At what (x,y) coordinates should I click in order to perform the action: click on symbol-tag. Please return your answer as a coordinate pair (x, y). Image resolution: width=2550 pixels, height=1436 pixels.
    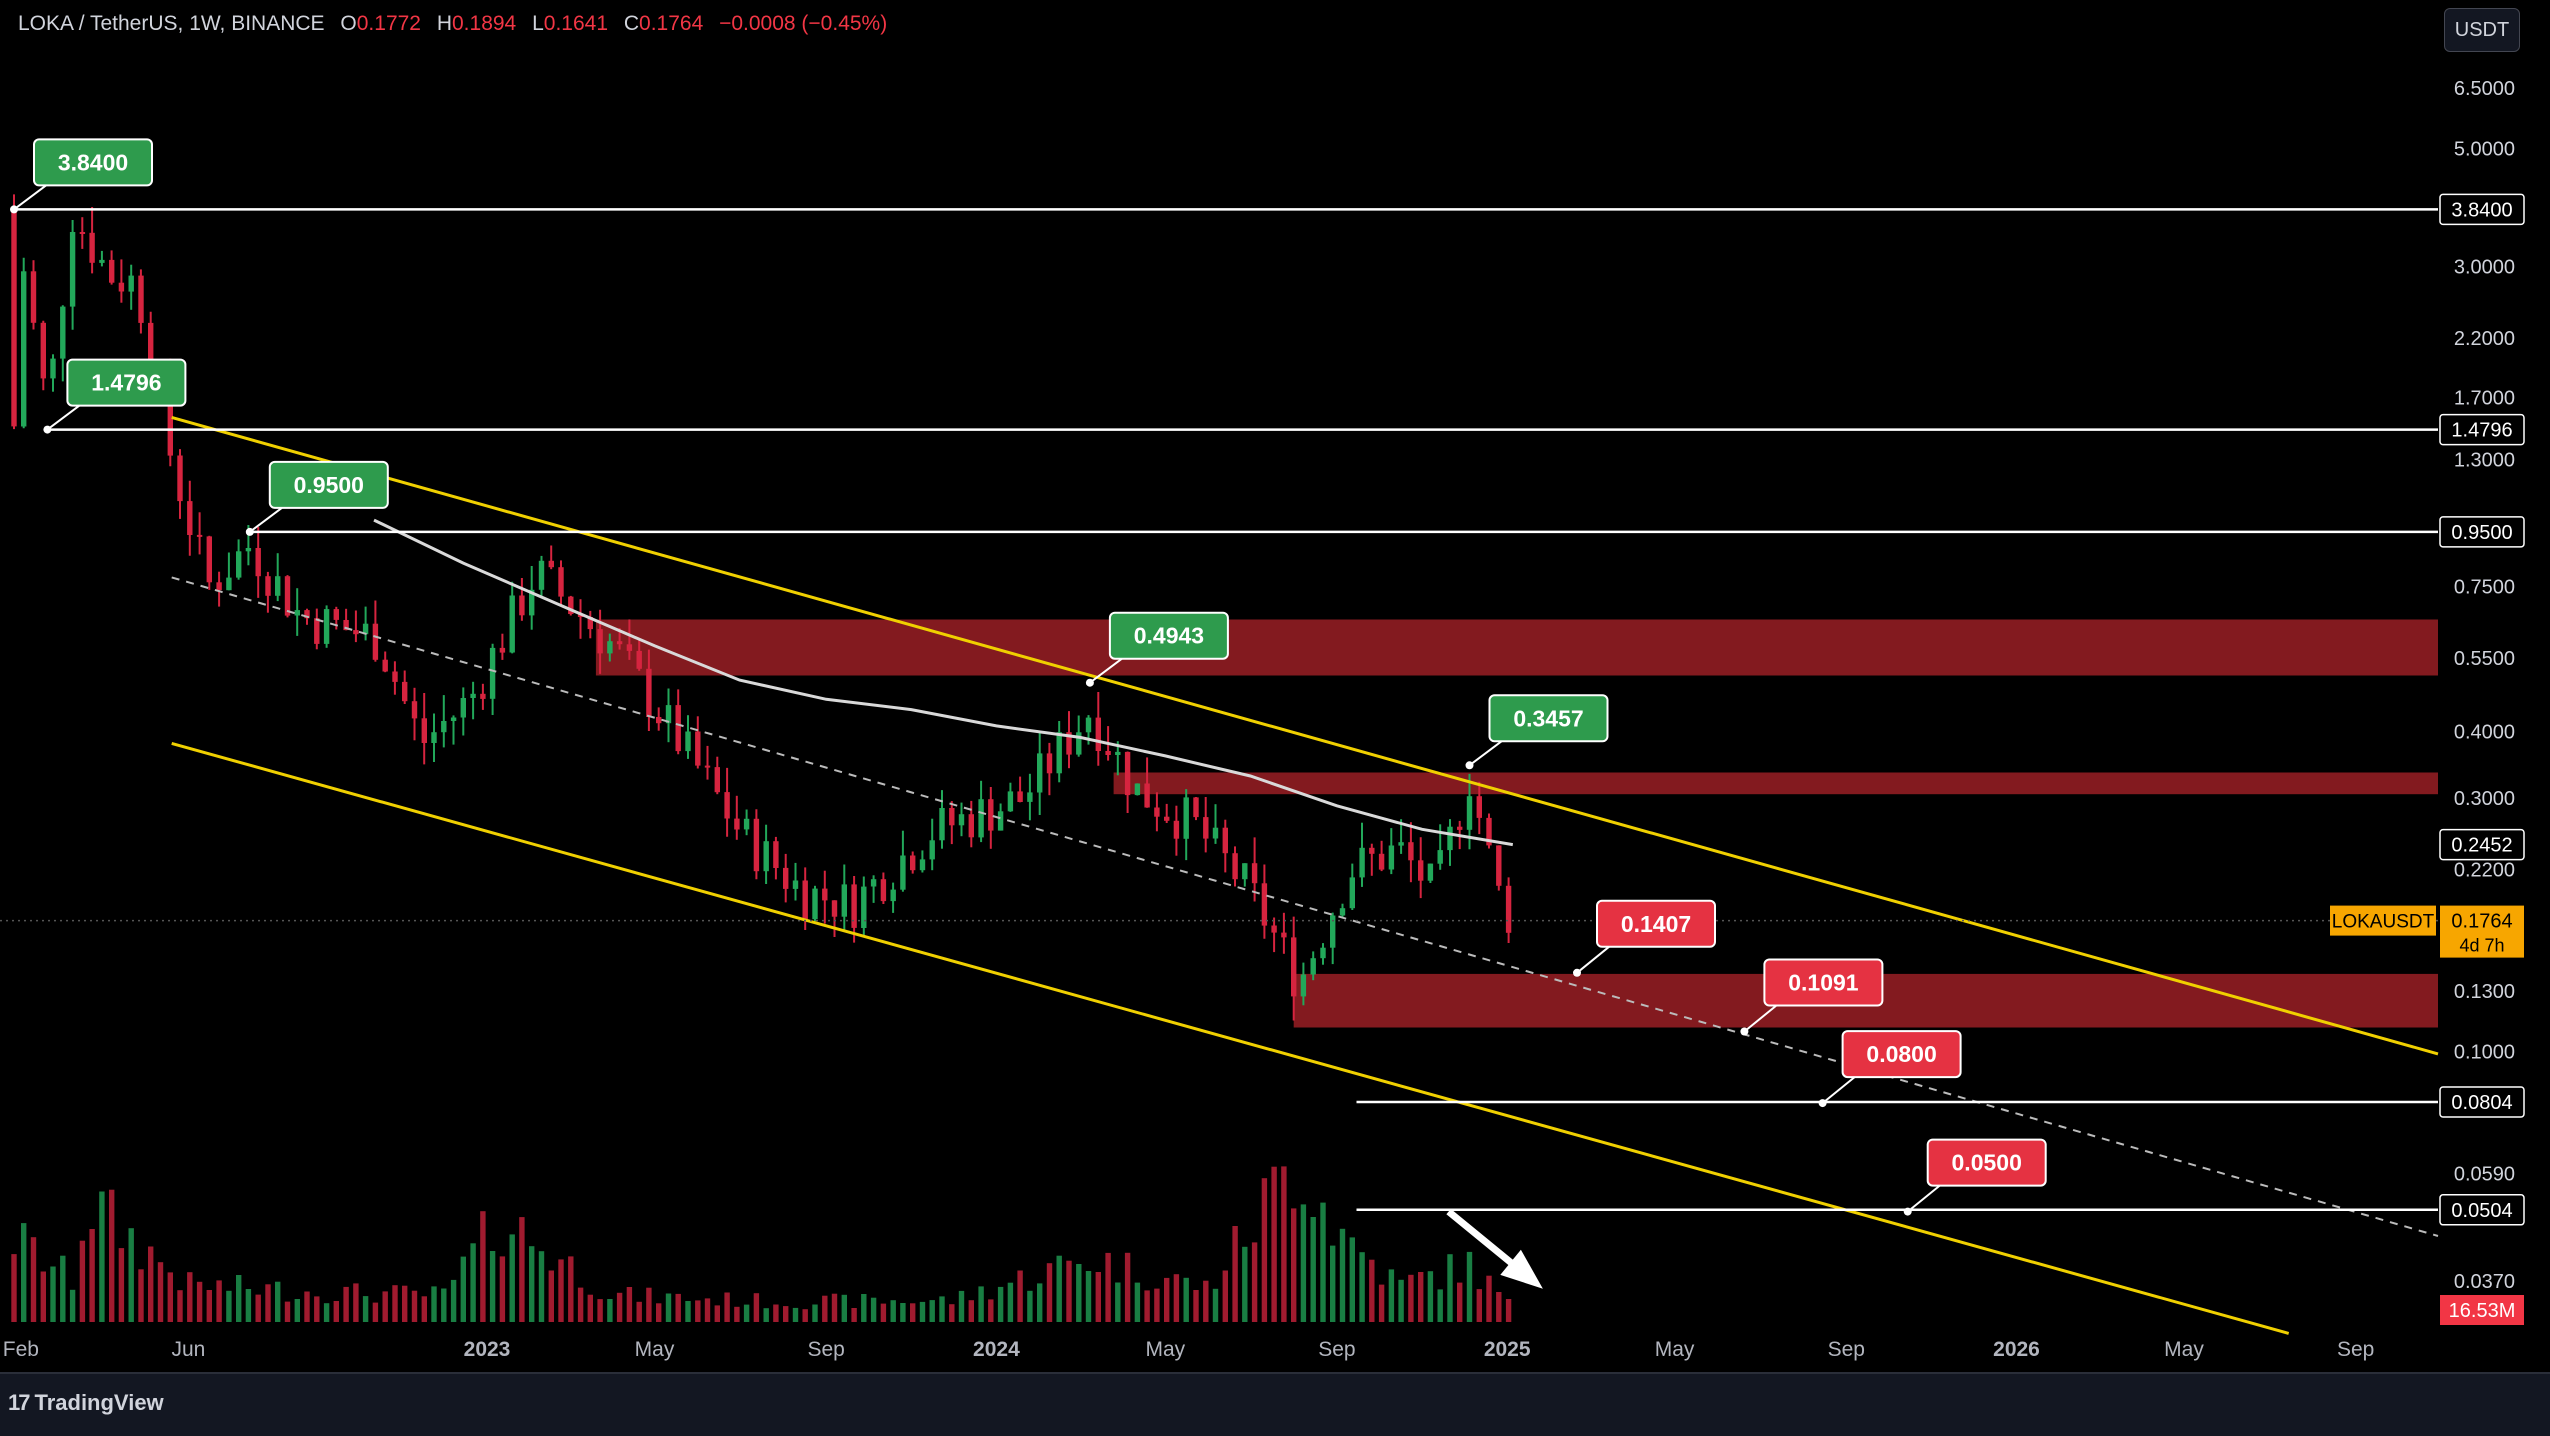
    Looking at the image, I should click on (2383, 920).